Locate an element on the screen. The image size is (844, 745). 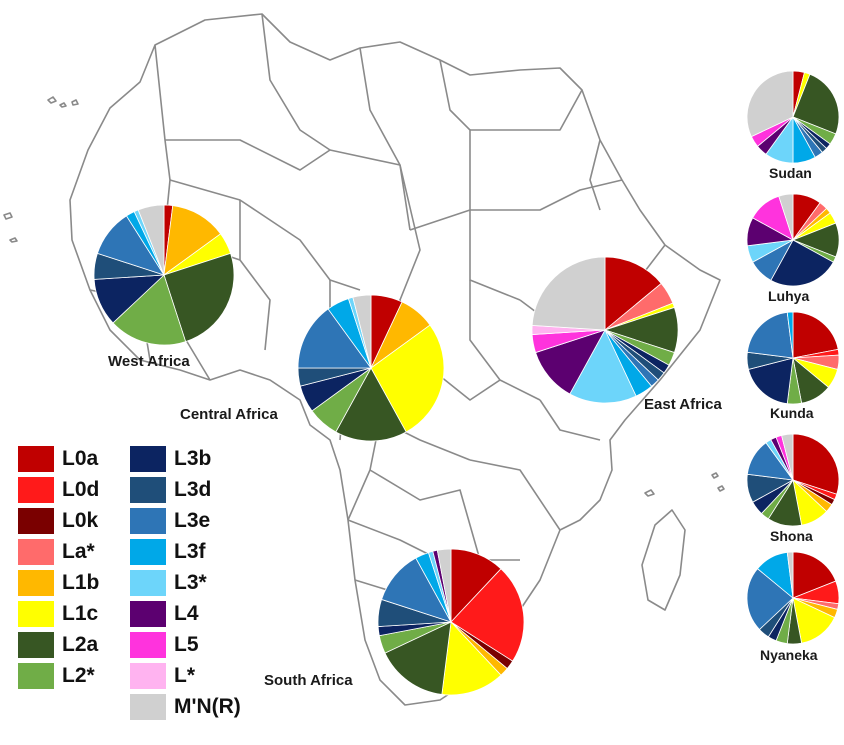
legend-item-lstar: L* is located at coordinates (162, 676).